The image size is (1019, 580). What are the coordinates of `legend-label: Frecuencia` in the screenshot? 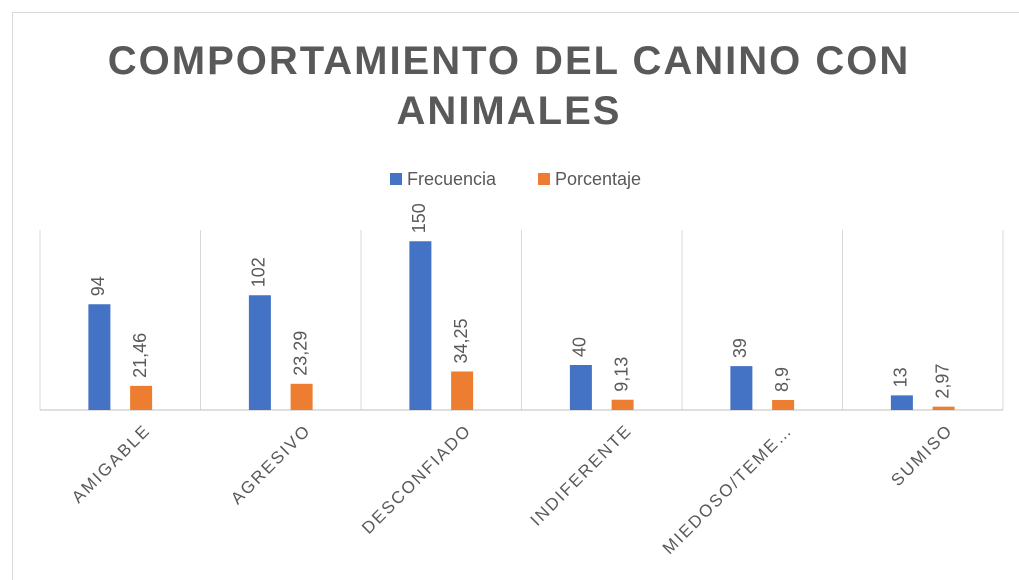 It's located at (452, 179).